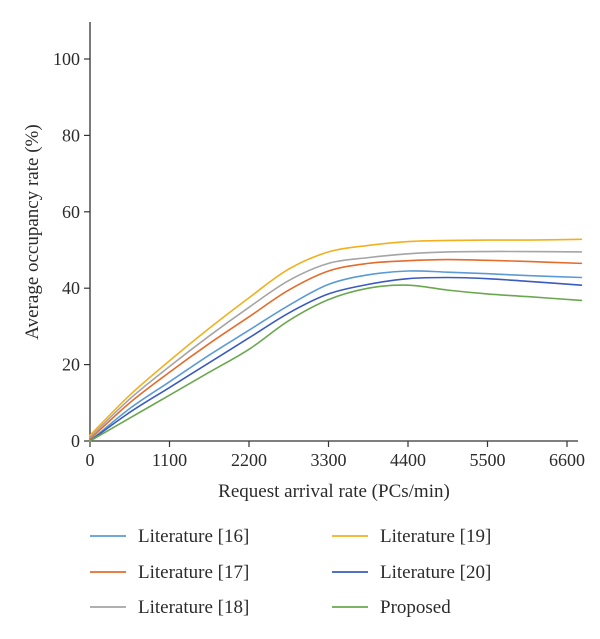 The height and width of the screenshot is (639, 600). What do you see at coordinates (435, 572) in the screenshot?
I see `legend-label: Literature [20]` at bounding box center [435, 572].